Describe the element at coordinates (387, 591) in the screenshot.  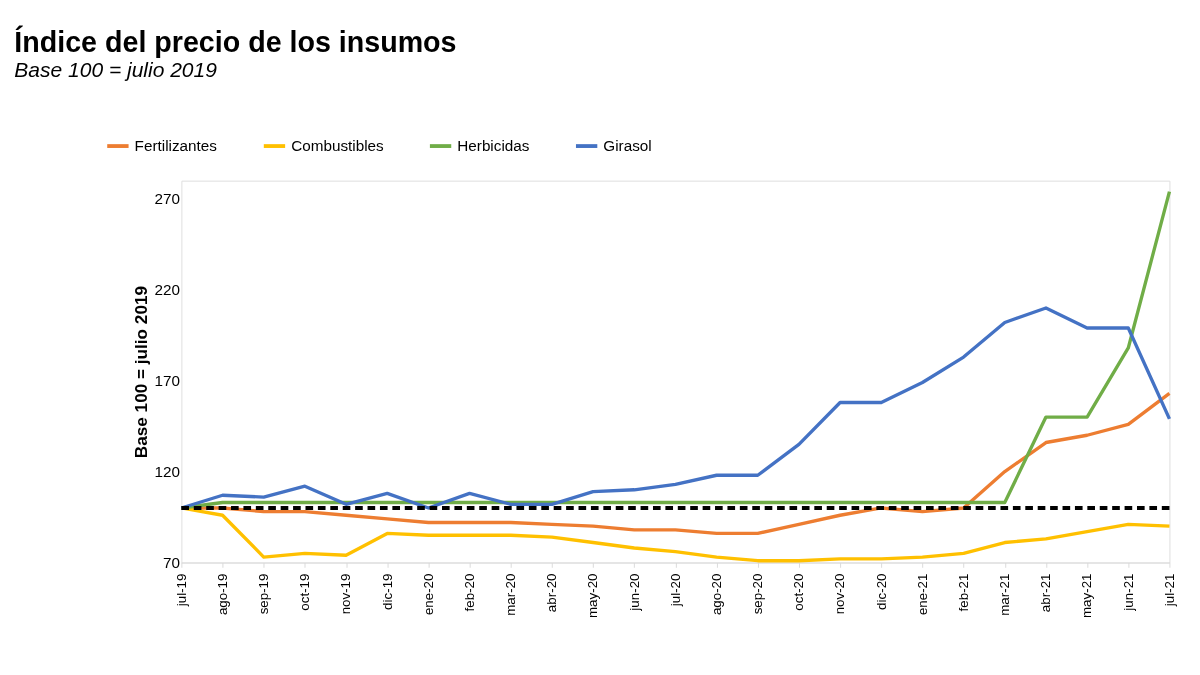
I see `x-tick-label: dic-19` at that location.